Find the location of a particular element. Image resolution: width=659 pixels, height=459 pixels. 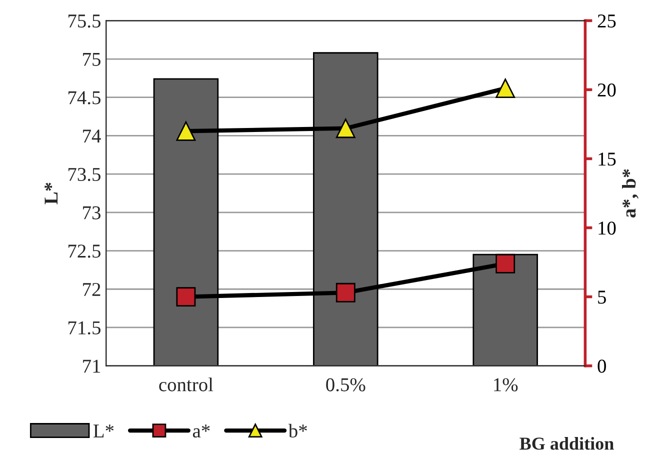

y-tick-label: 71.5 is located at coordinates (84, 327).